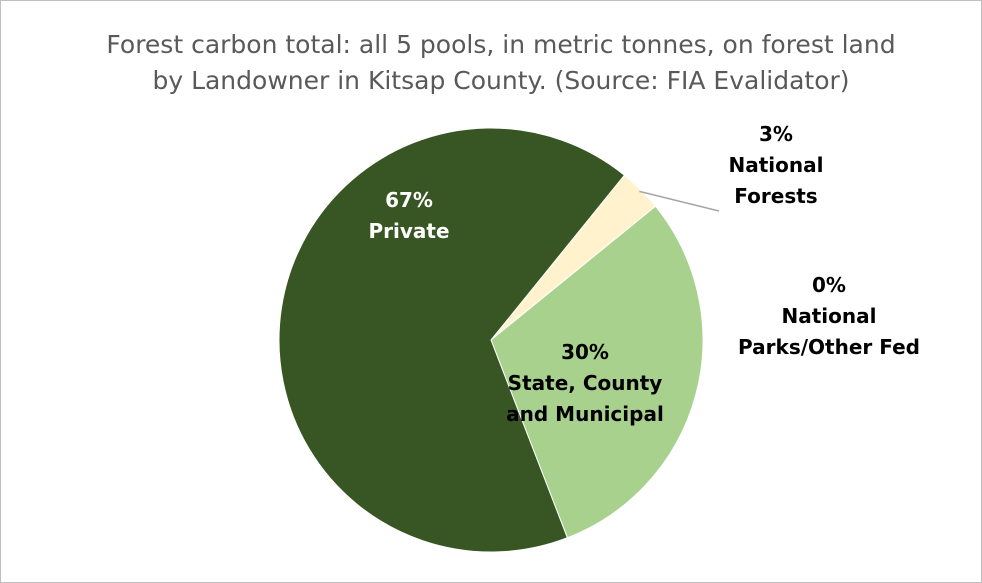 This screenshot has height=583, width=982. I want to click on data-label-name: State, County, so click(585, 383).